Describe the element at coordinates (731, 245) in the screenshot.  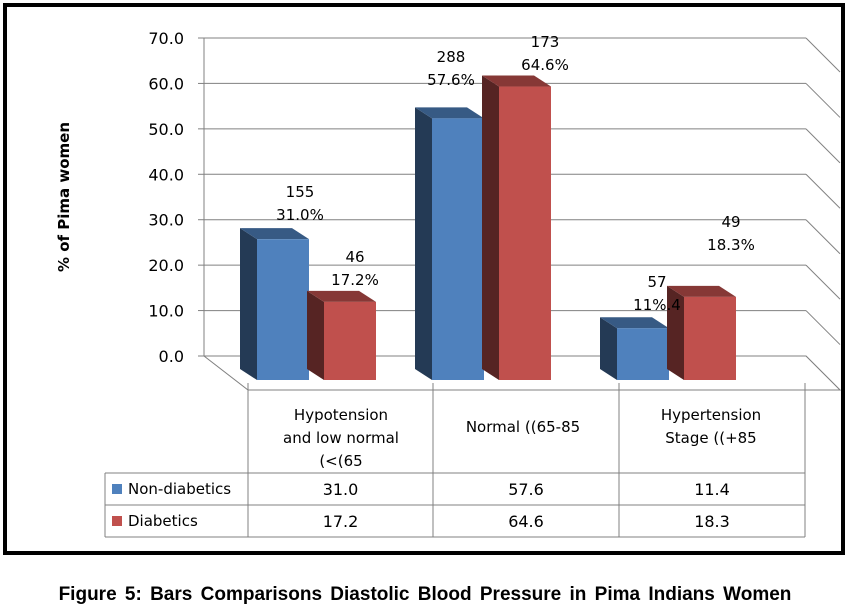
I see `data-label: 18.3%` at that location.